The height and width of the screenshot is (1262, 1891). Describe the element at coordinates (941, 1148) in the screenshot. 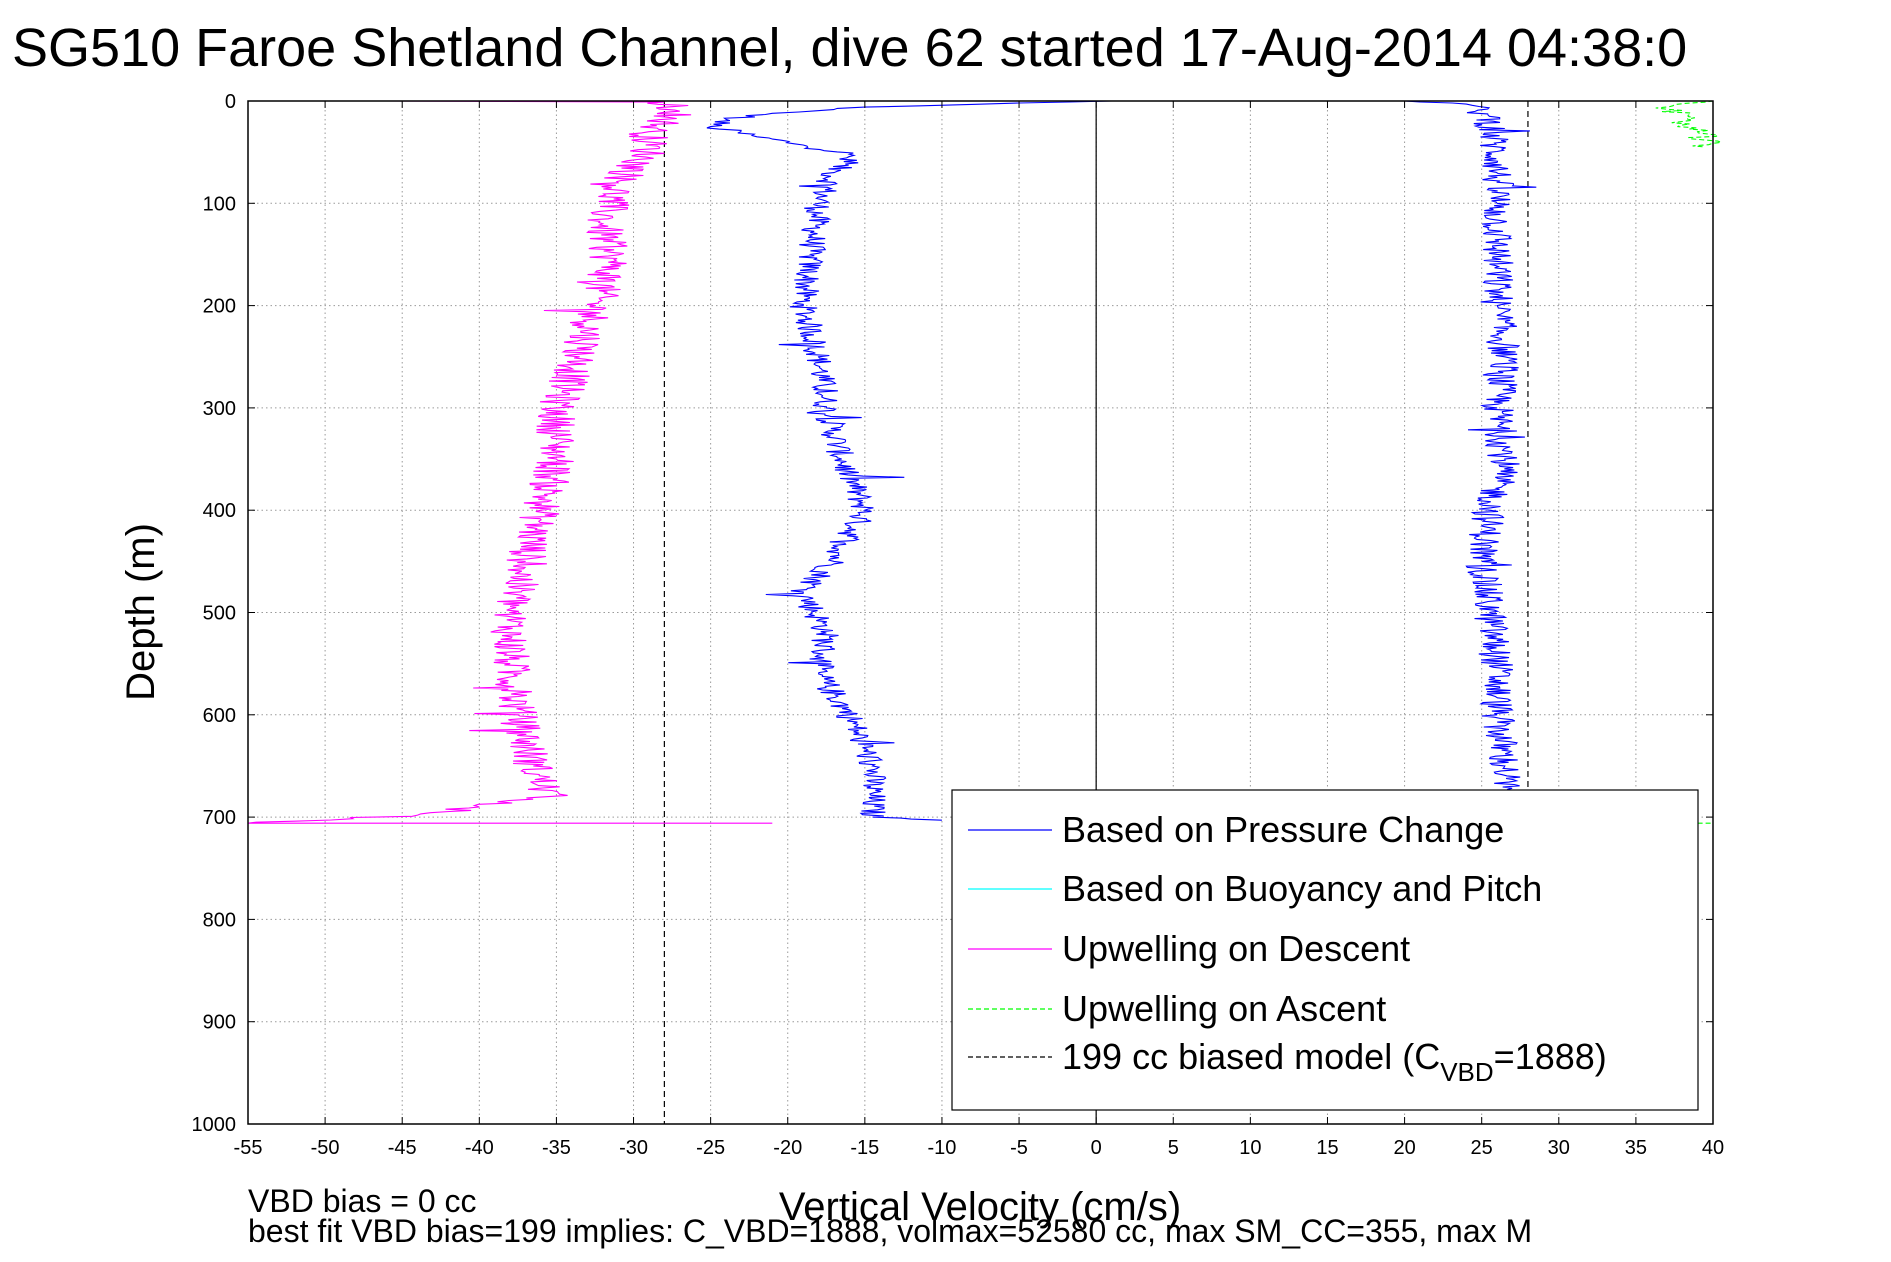

I see `x-tick-label: -10` at that location.